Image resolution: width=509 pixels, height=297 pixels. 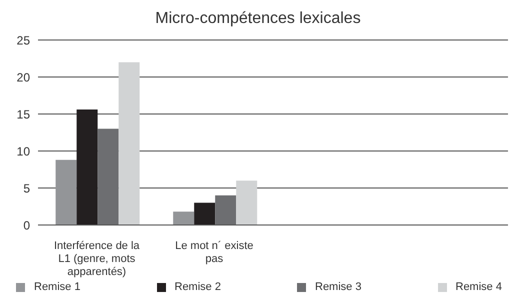 What do you see at coordinates (258, 19) in the screenshot?
I see `chart-title: Micro-compétences lexicales` at bounding box center [258, 19].